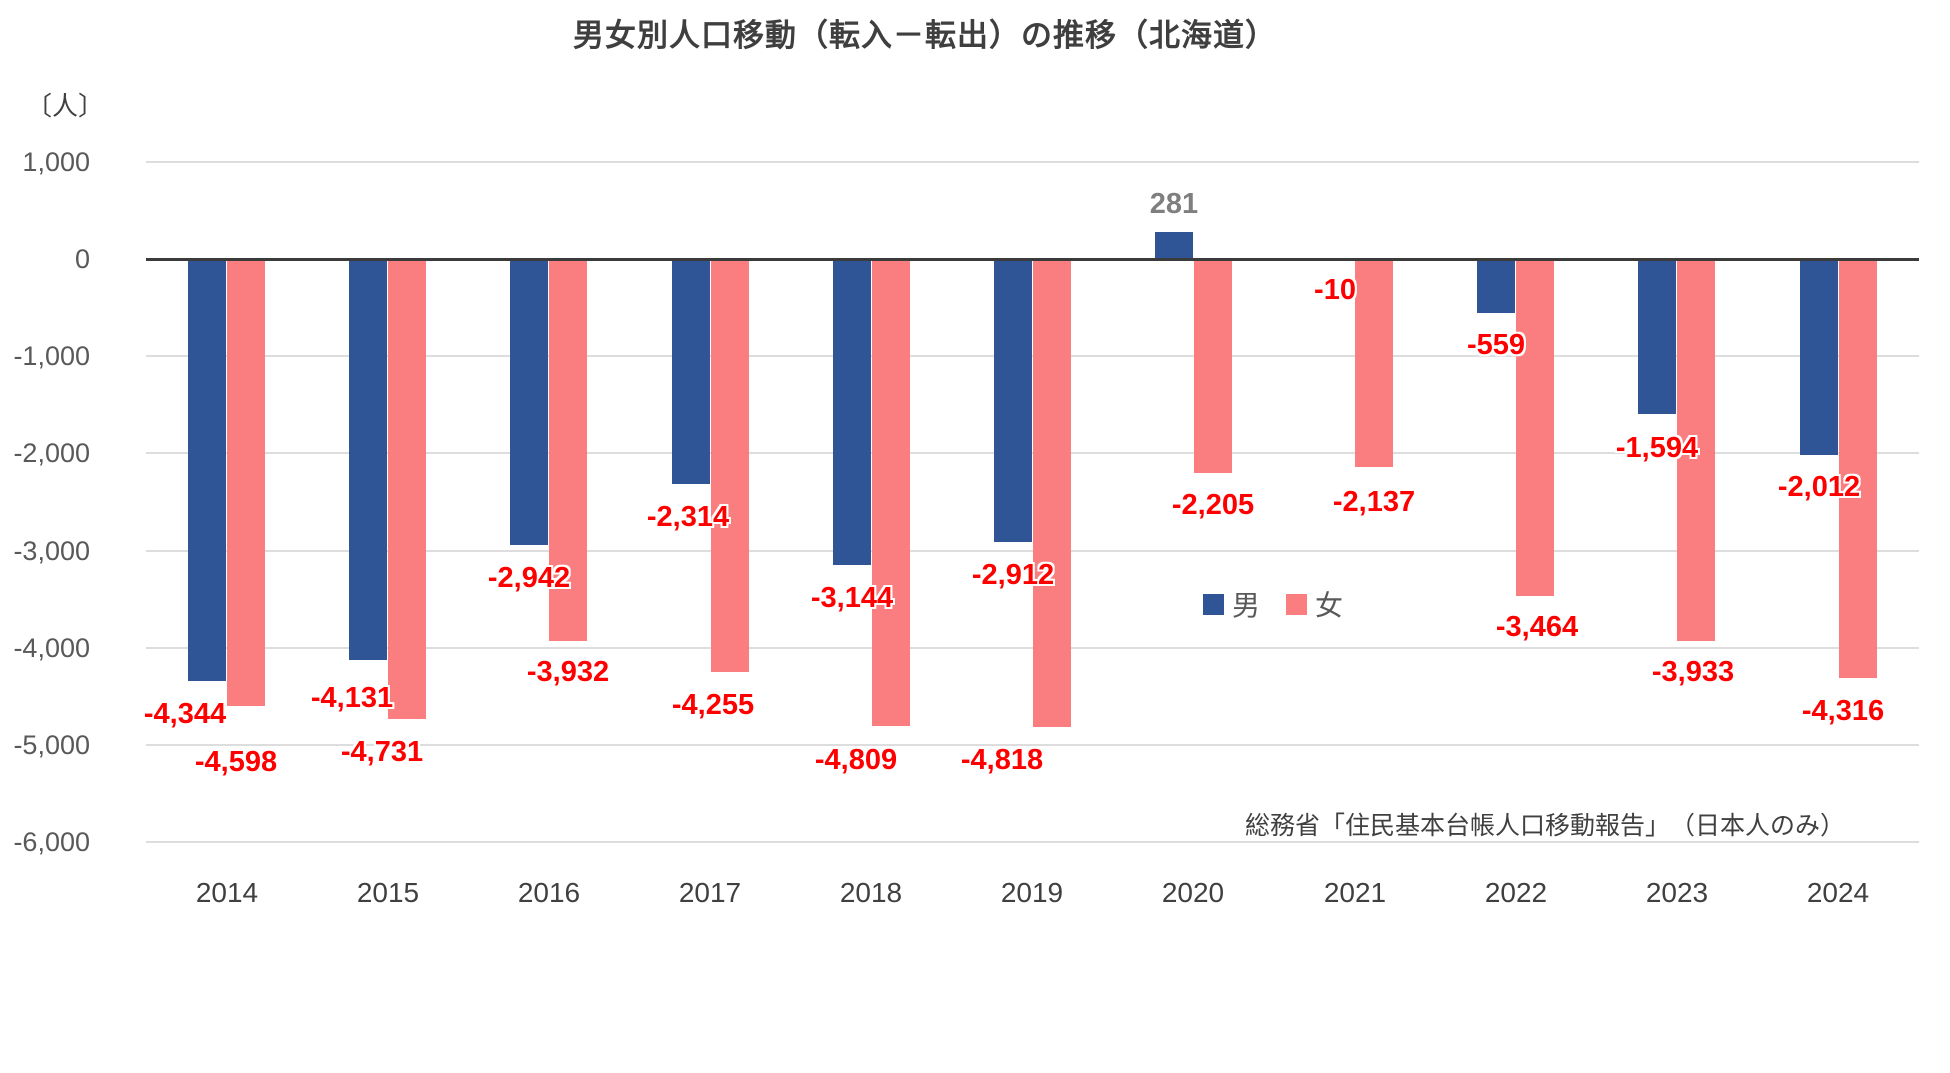 Image resolution: width=1950 pixels, height=1073 pixels. What do you see at coordinates (1213, 604) in the screenshot?
I see `legend-male-swatch` at bounding box center [1213, 604].